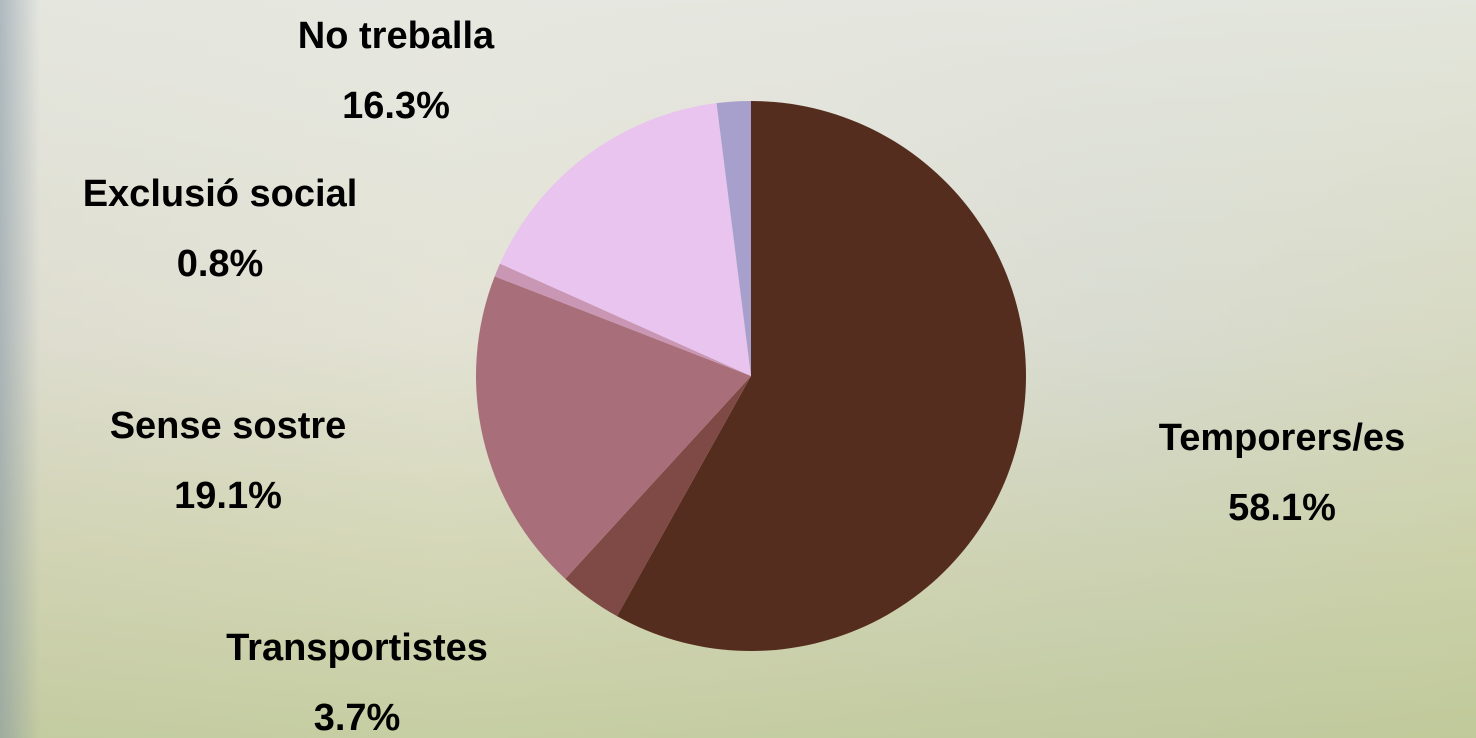 This screenshot has height=738, width=1476. What do you see at coordinates (357, 648) in the screenshot?
I see `slice-label: Transportistes` at bounding box center [357, 648].